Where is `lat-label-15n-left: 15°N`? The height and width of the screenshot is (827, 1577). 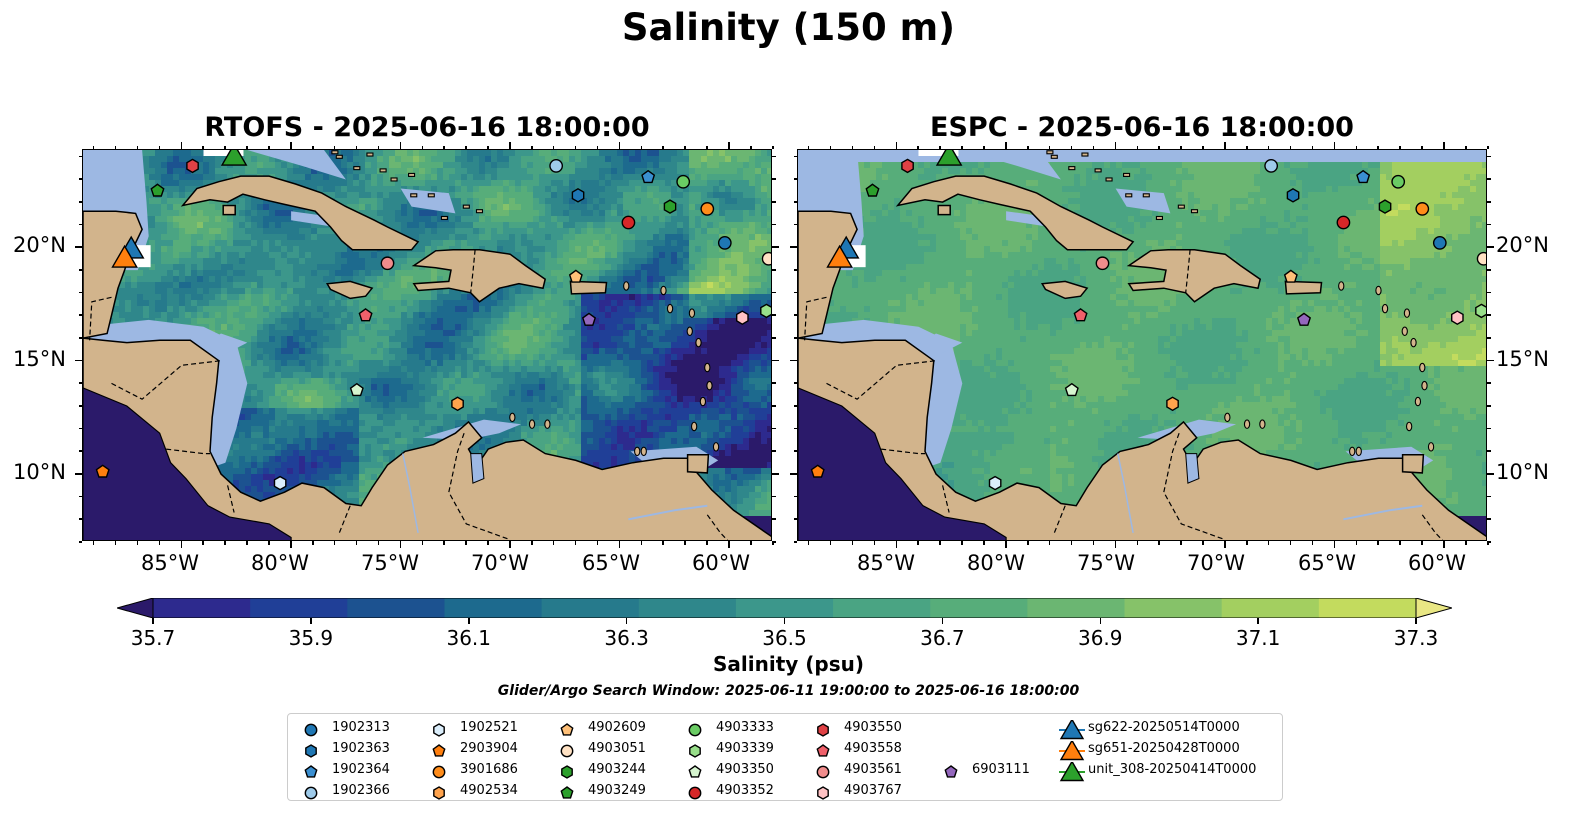 lat-label-15n-left: 15°N is located at coordinates (39, 359).